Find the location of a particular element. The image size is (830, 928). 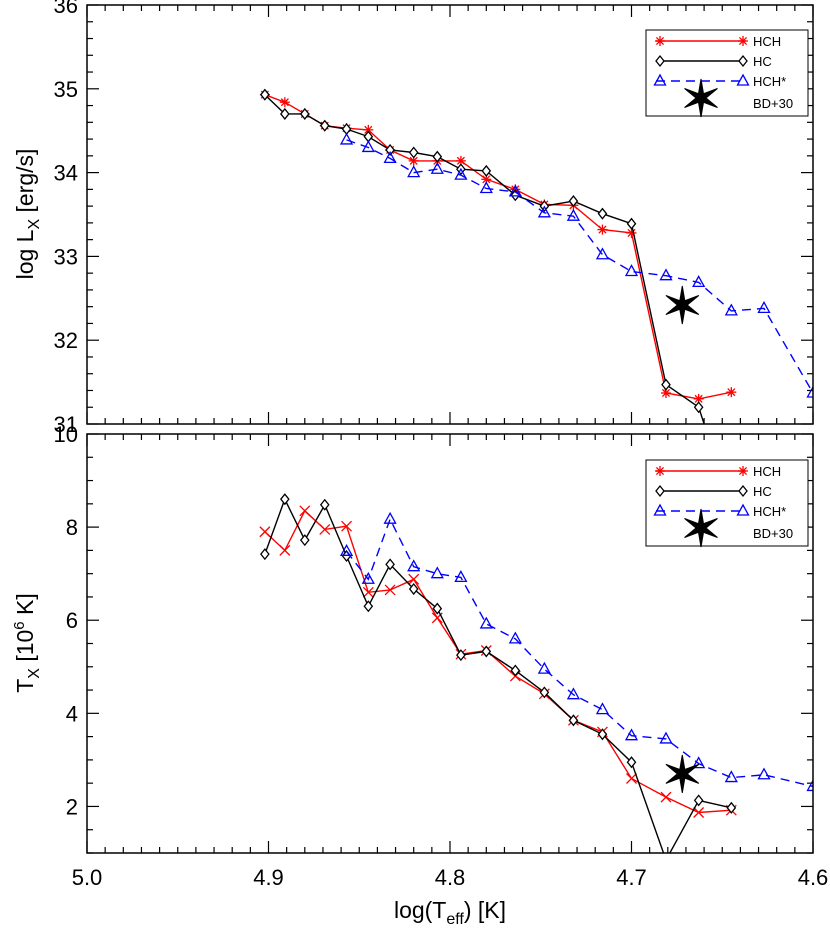

bottom-ylabel-unit: [10 is located at coordinates (25, 646).